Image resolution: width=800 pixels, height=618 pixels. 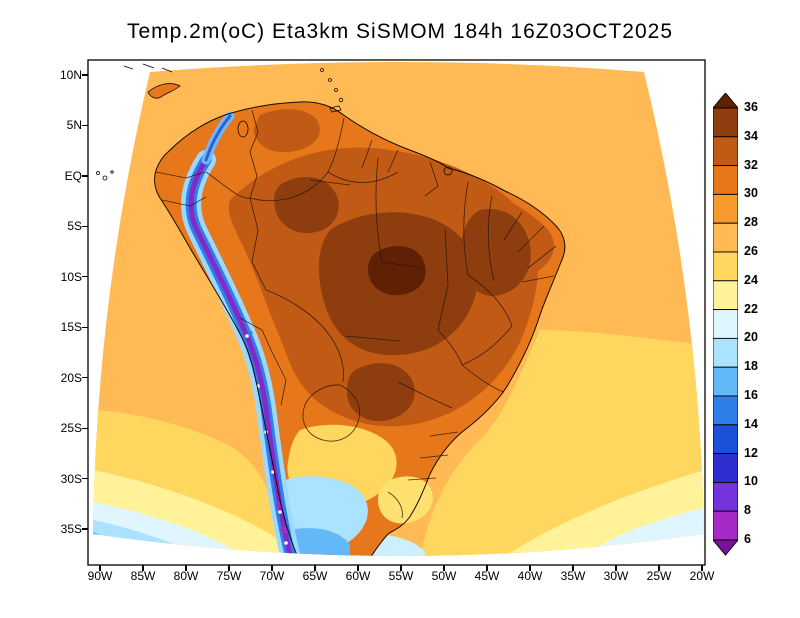 What do you see at coordinates (751, 164) in the screenshot?
I see `colorbar-tick-label: 32` at bounding box center [751, 164].